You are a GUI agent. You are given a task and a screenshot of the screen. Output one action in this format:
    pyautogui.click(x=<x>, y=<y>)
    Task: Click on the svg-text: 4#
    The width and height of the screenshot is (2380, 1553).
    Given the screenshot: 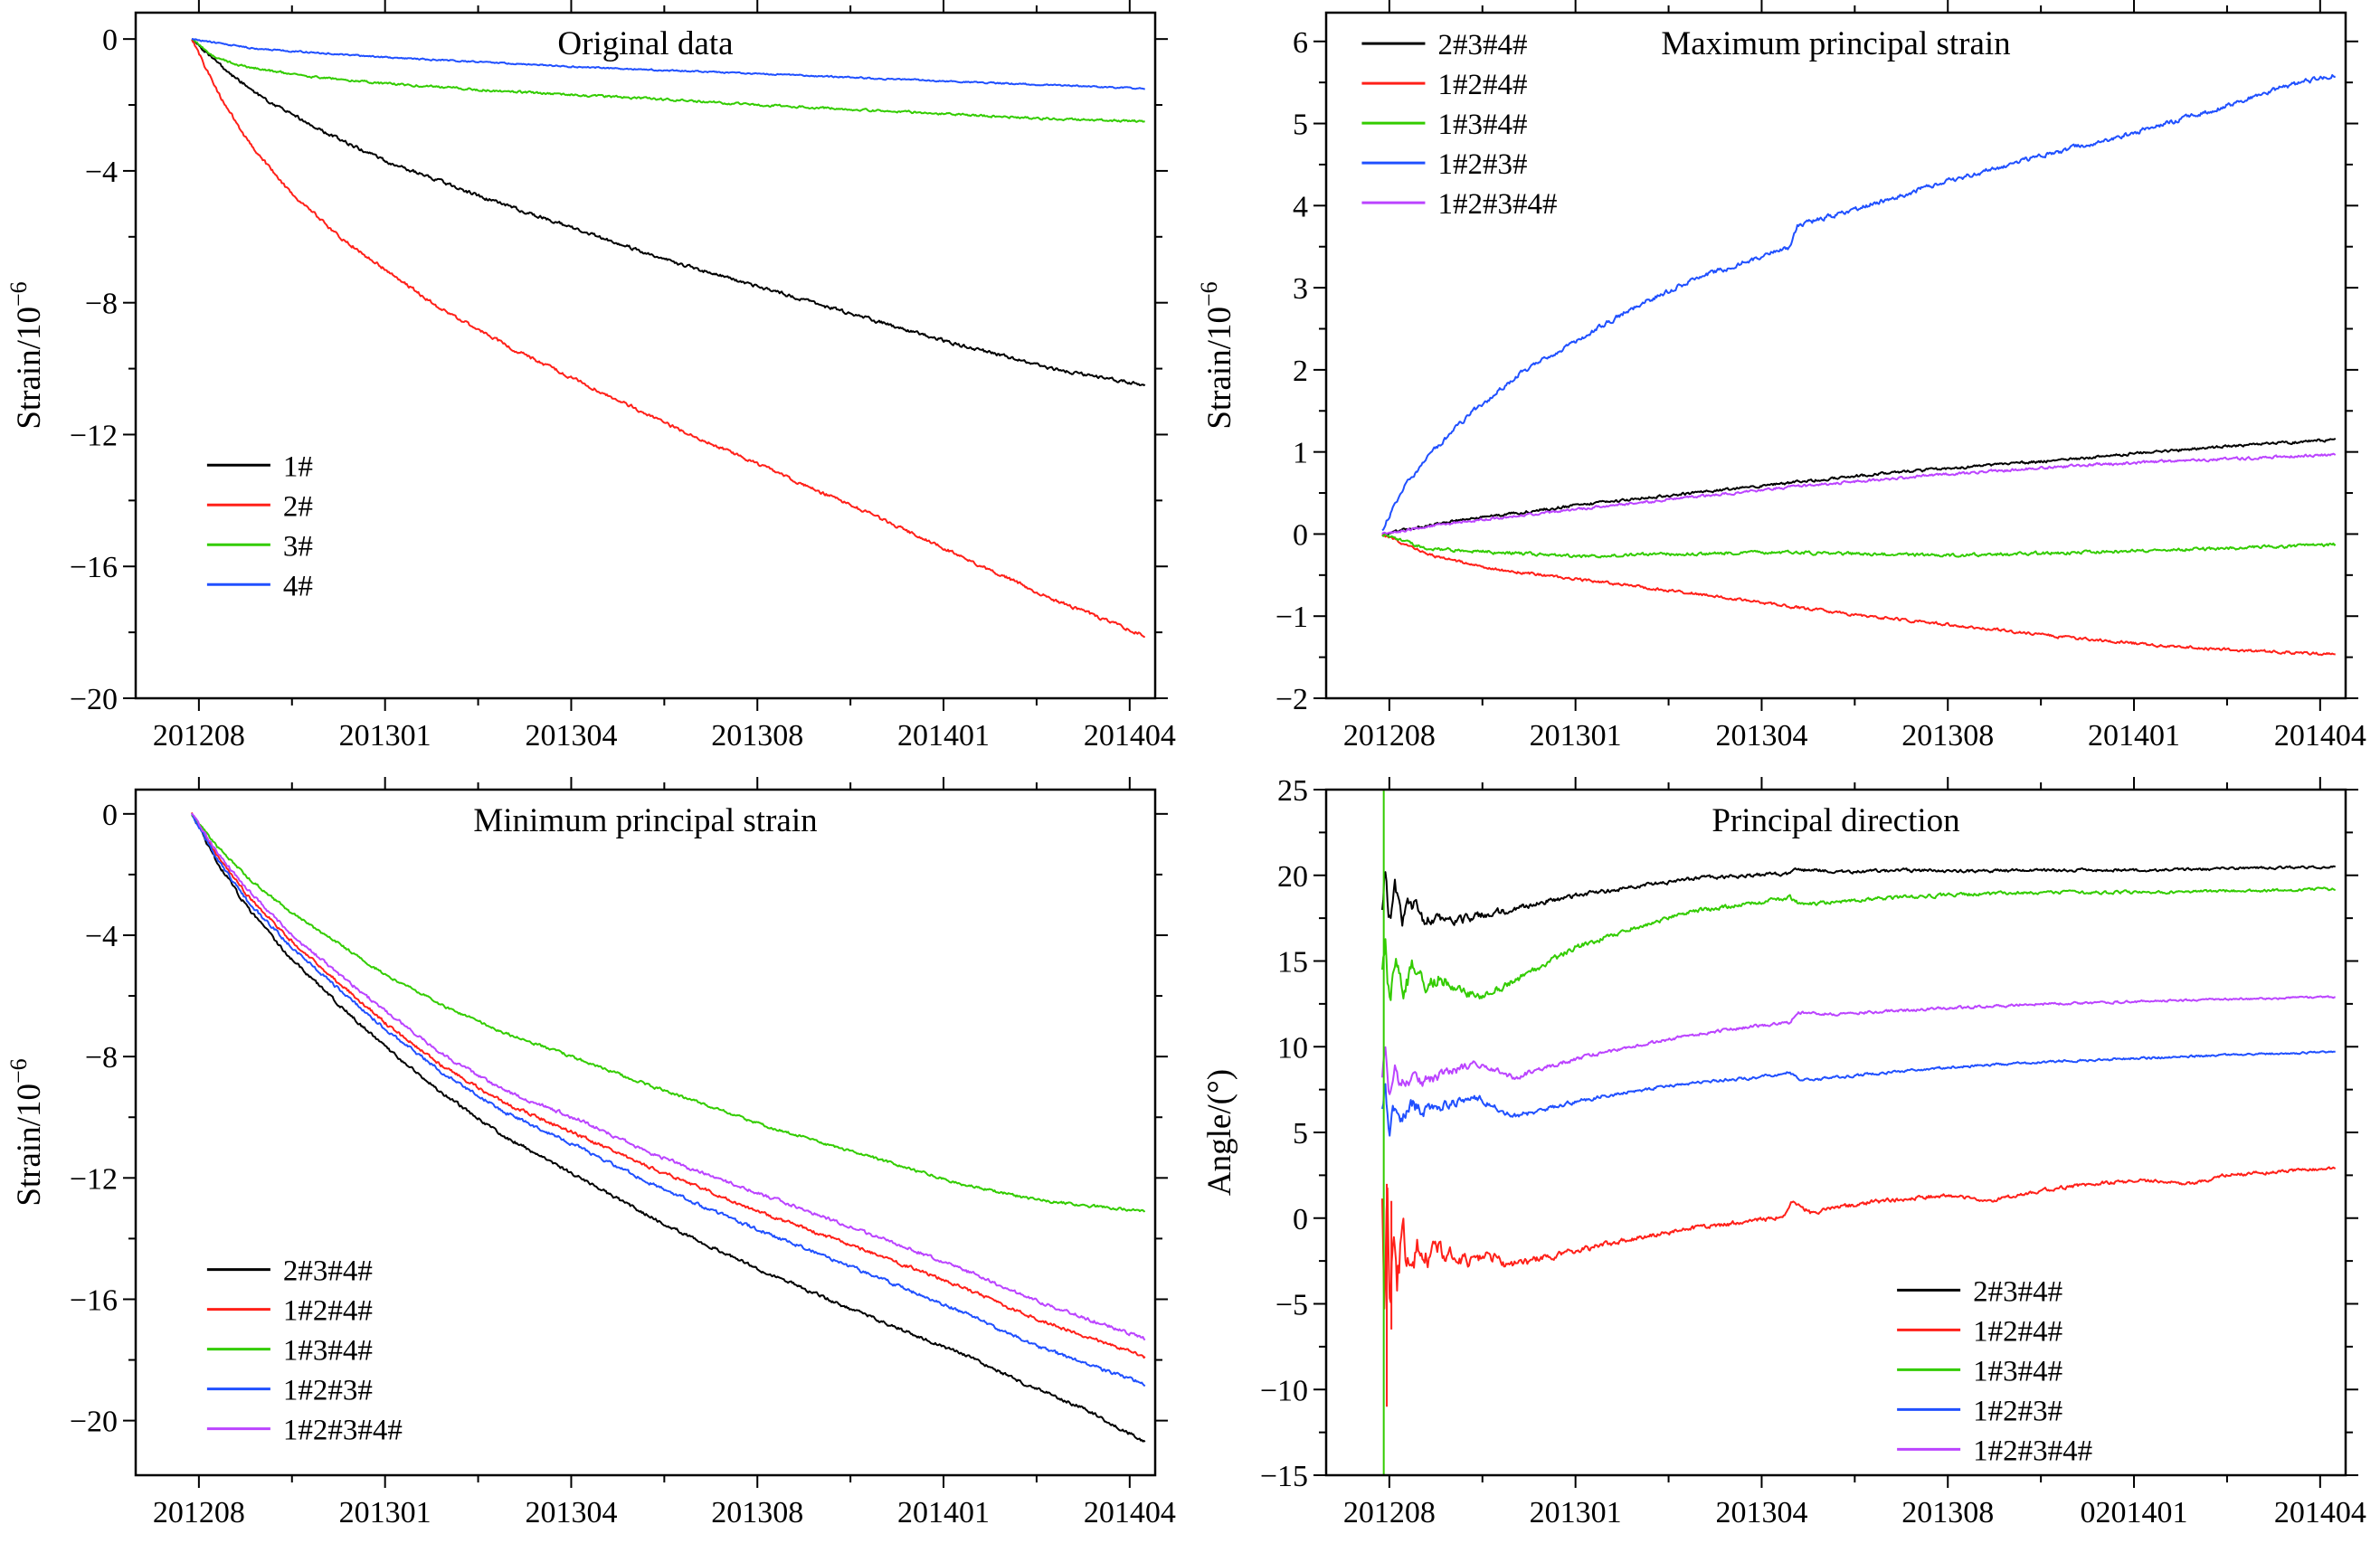 What is the action you would take?
    pyautogui.click(x=298, y=586)
    